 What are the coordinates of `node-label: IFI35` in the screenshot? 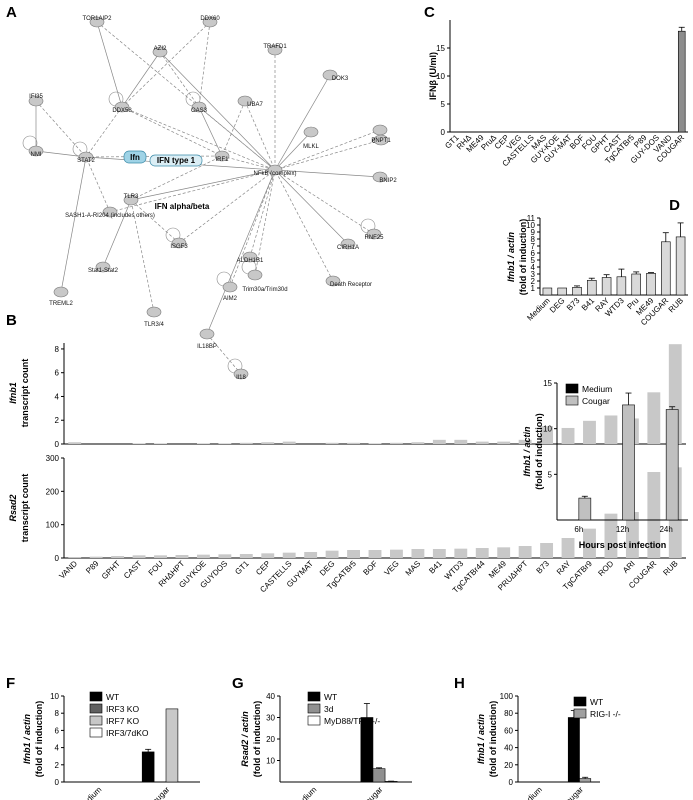 It's located at (36, 97).